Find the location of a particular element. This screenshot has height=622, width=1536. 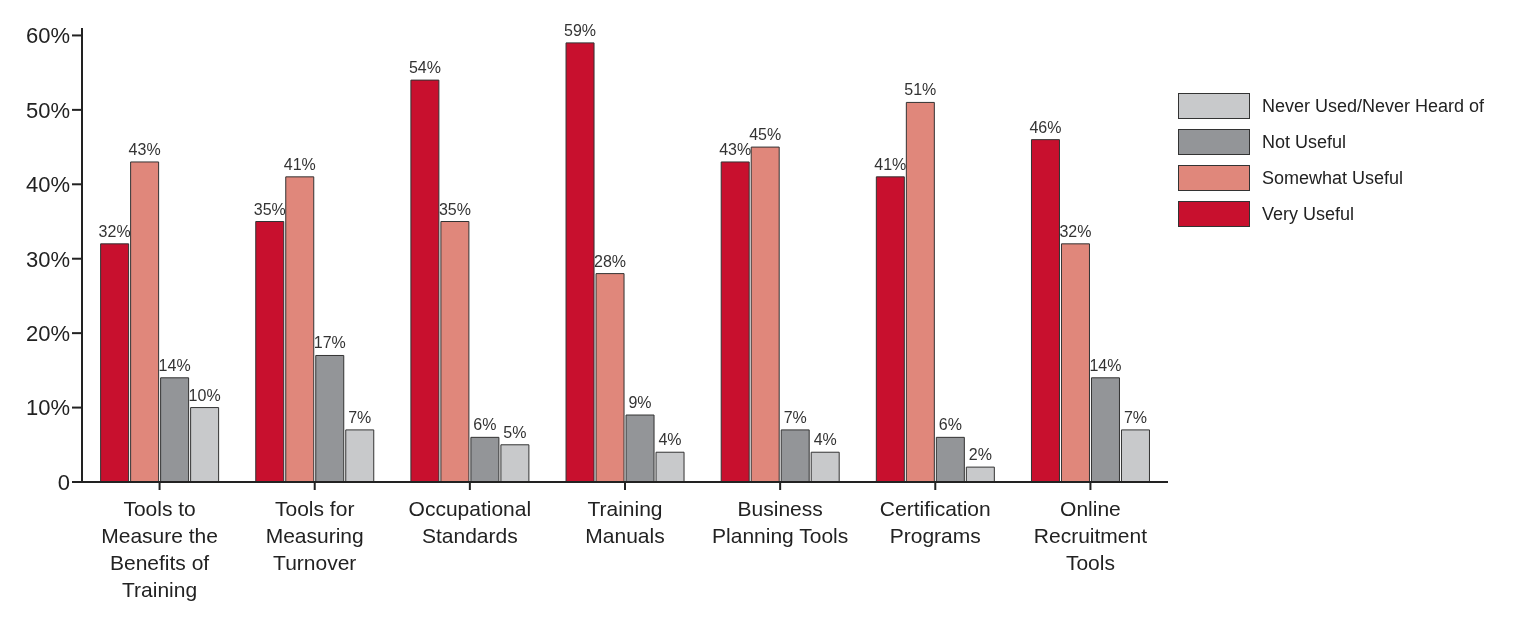

data-label: 59% is located at coordinates (580, 30).